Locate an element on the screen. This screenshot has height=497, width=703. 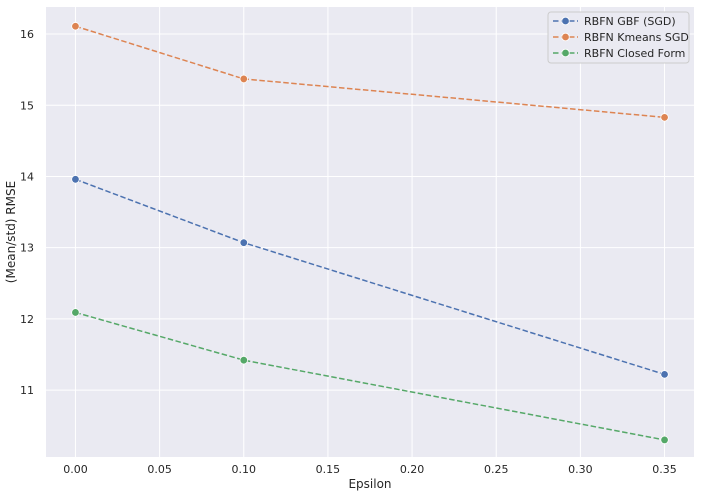
x-tick-label: 0.15 is located at coordinates (328, 469).